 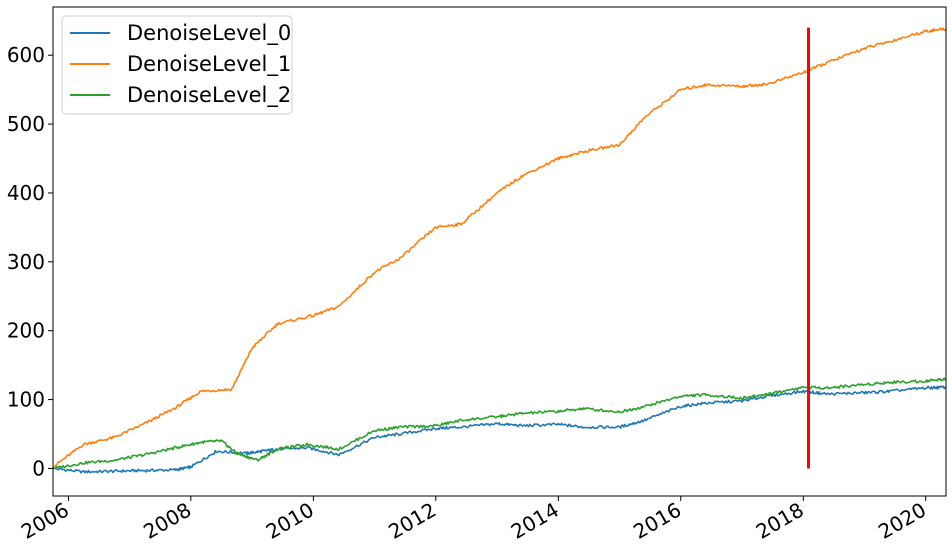 I want to click on legend-label: DenoiseLevel_1, so click(x=209, y=64).